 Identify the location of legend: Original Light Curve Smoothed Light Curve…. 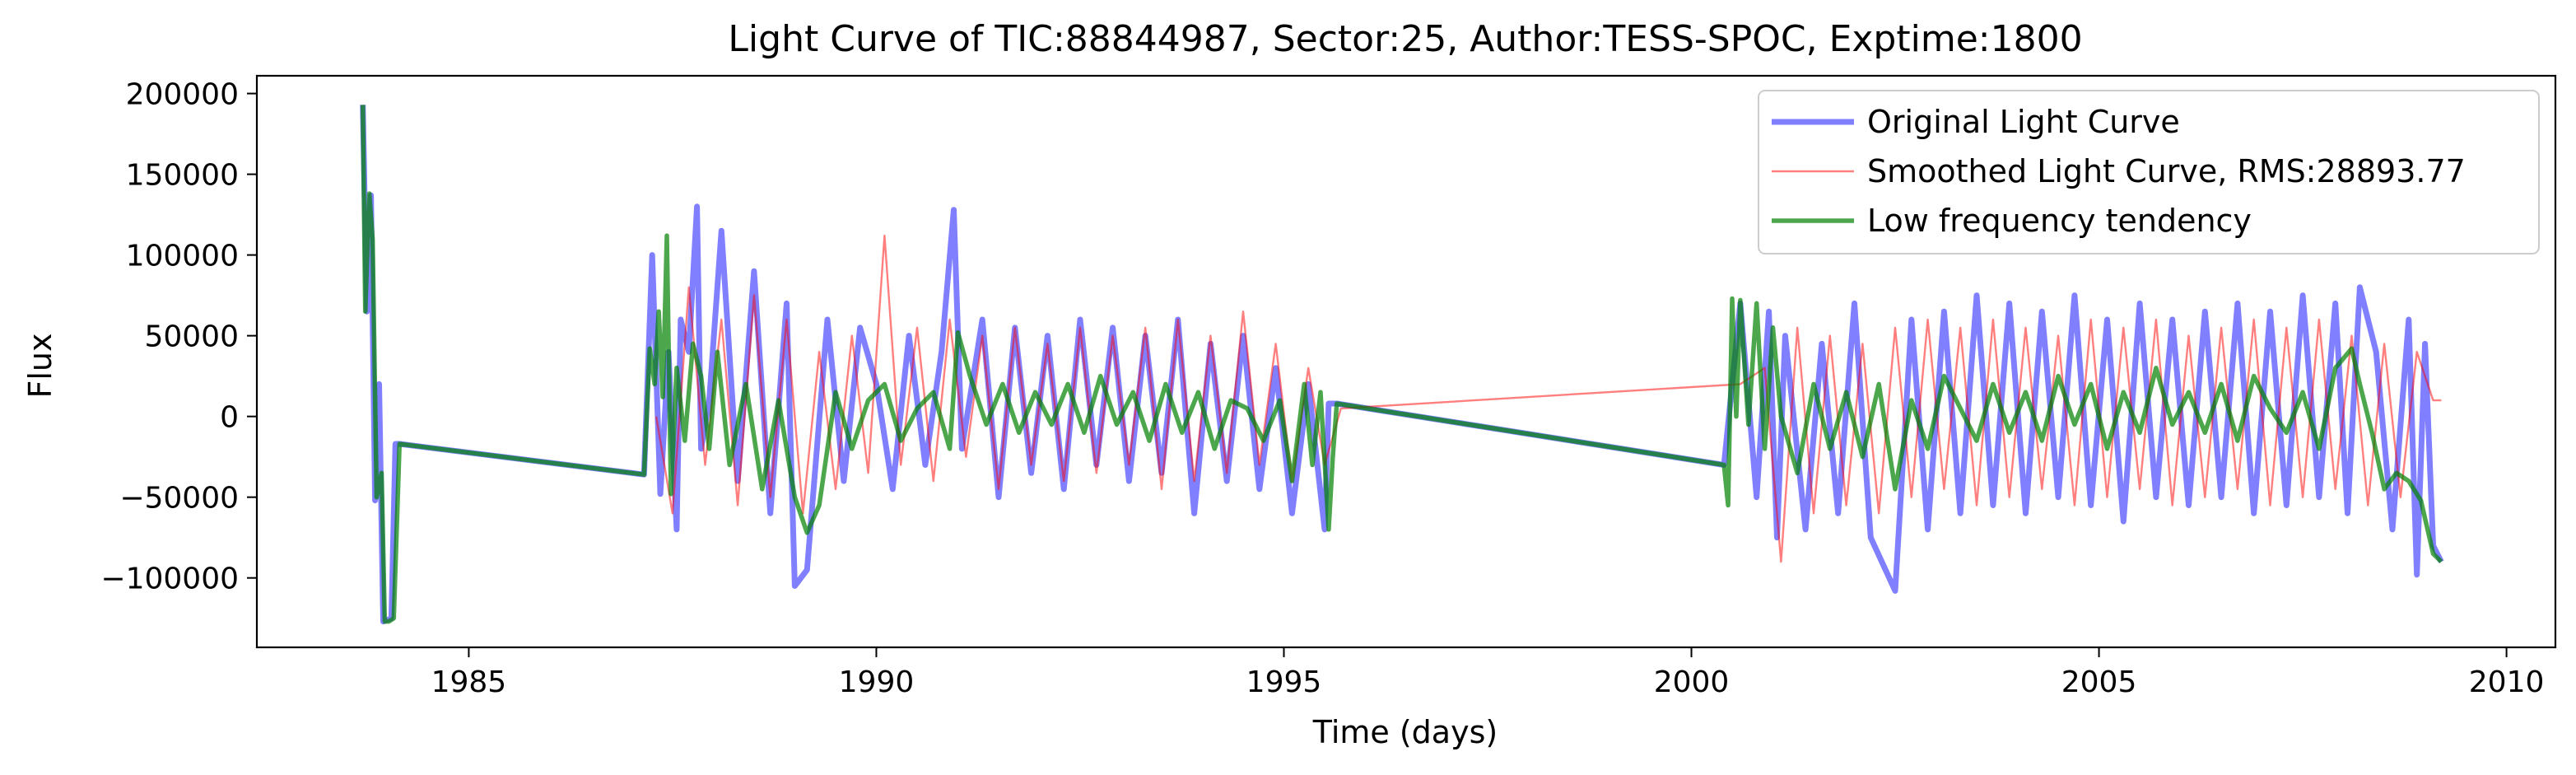
(2149, 172).